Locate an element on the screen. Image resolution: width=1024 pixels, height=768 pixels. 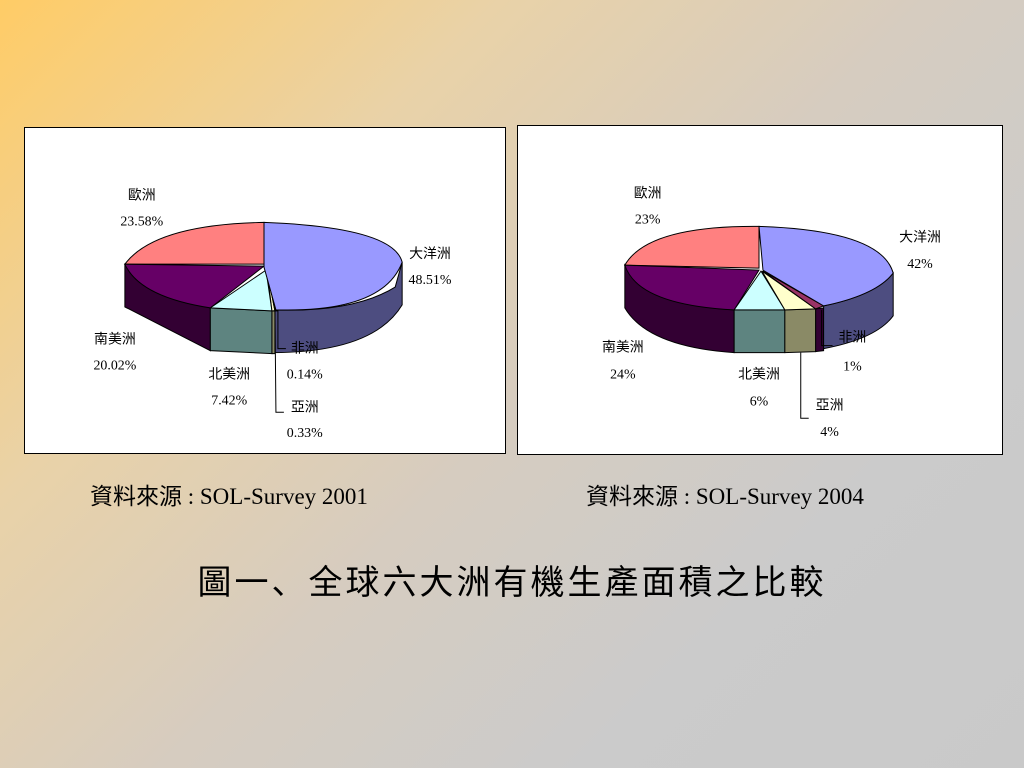
label-asia-2001: 亞洲 is located at coordinates (305, 407).